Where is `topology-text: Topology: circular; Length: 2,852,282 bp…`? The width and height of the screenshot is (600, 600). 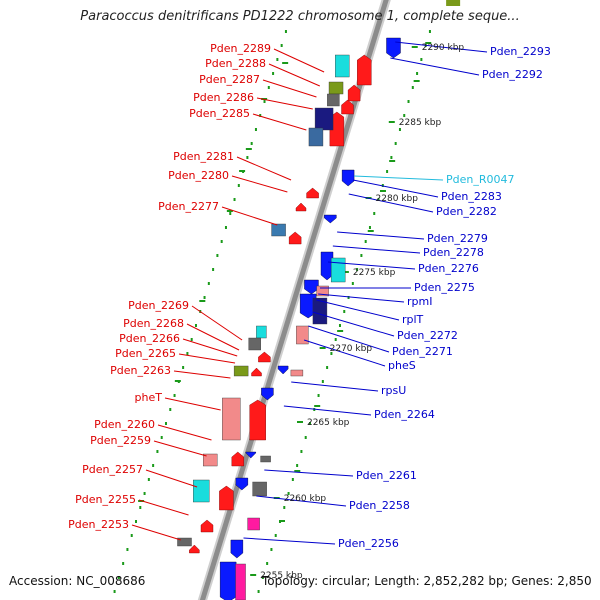 topology-text: Topology: circular; Length: 2,852,282 bp… is located at coordinates (427, 581).